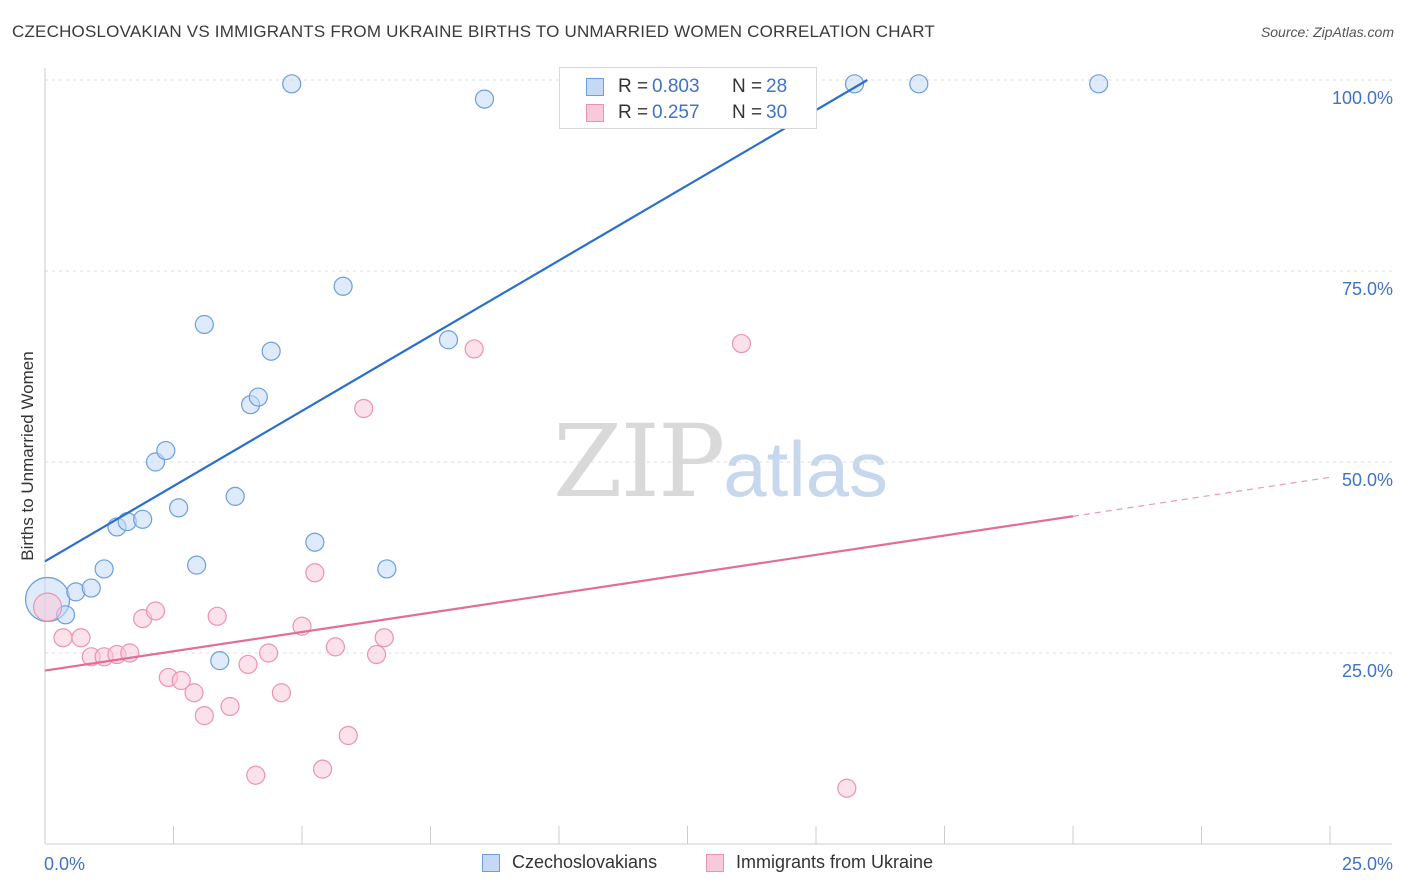 The width and height of the screenshot is (1406, 892). I want to click on y-tick-label: 50.0%, so click(1367, 480).